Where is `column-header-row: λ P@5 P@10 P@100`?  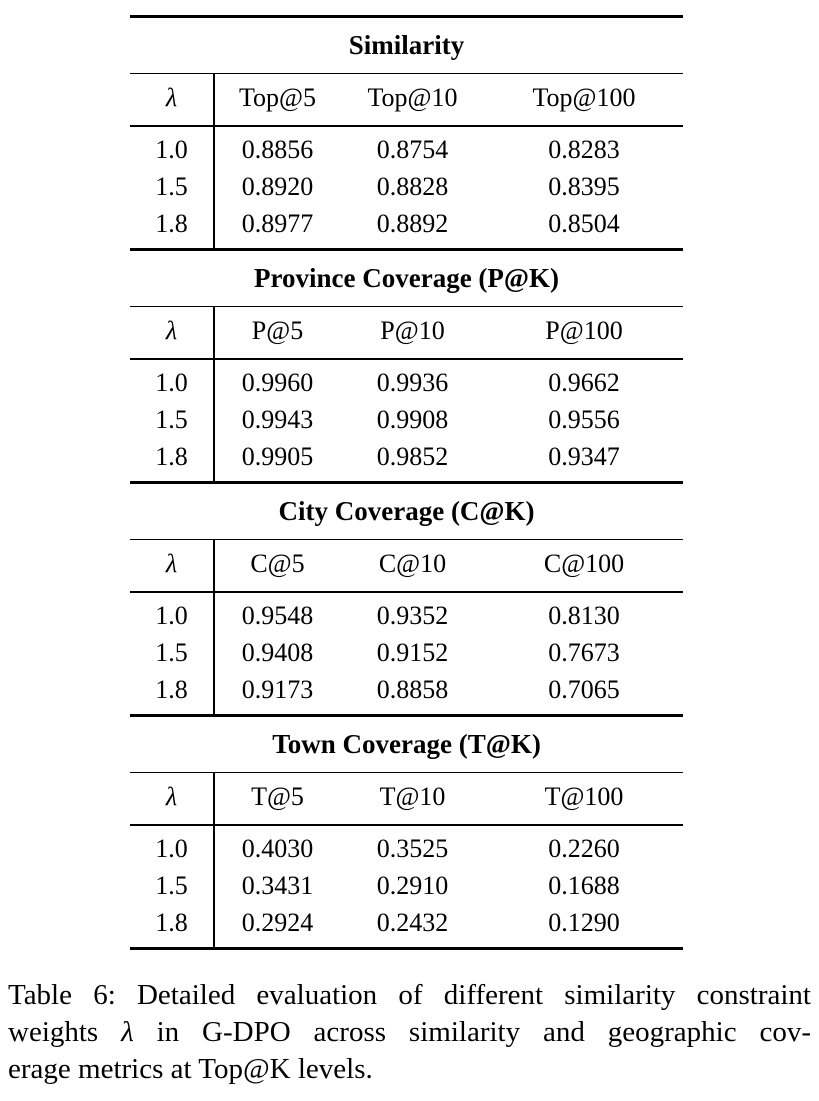
column-header-row: λ P@5 P@10 P@100 is located at coordinates (407, 333).